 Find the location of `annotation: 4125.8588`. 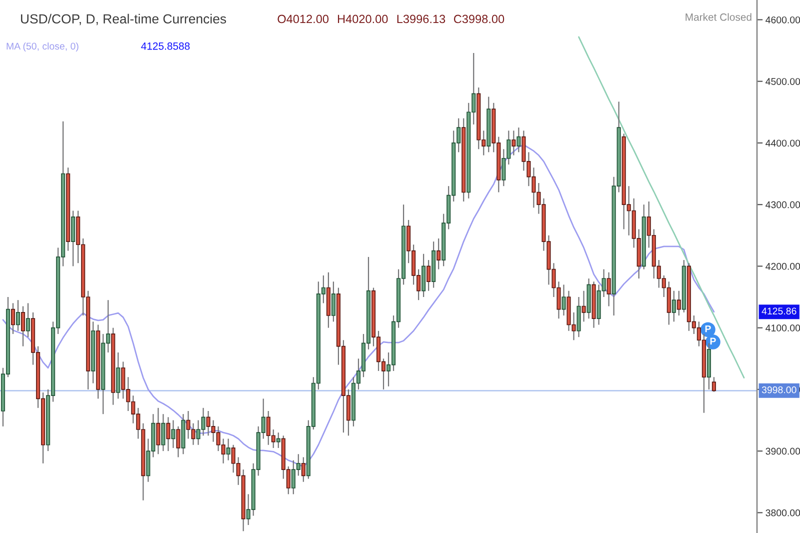

annotation: 4125.8588 is located at coordinates (165, 46).